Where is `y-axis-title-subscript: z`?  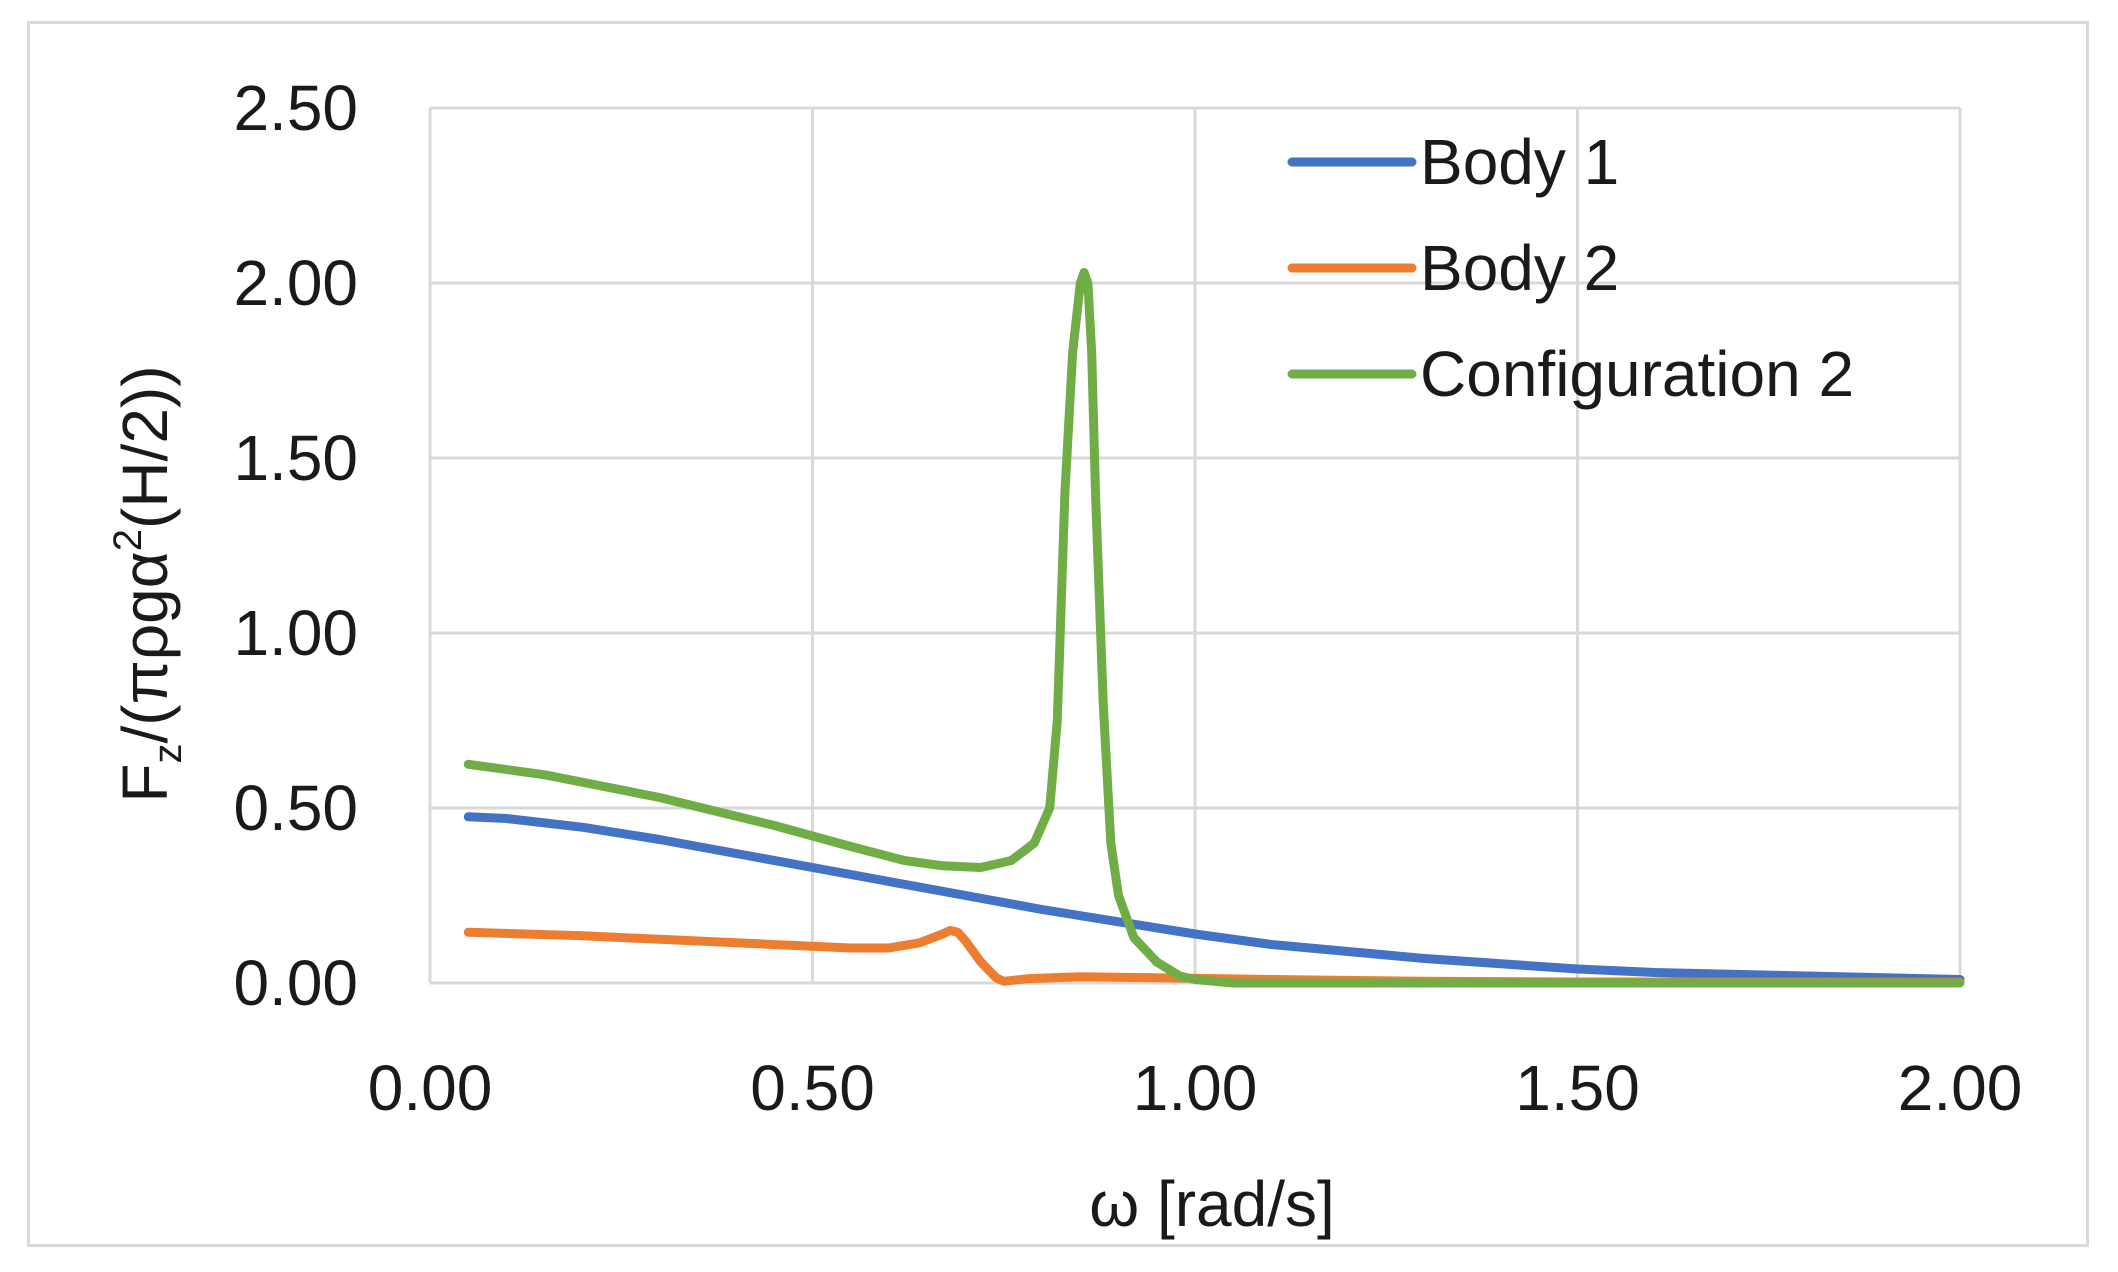 y-axis-title-subscript: z is located at coordinates (168, 753).